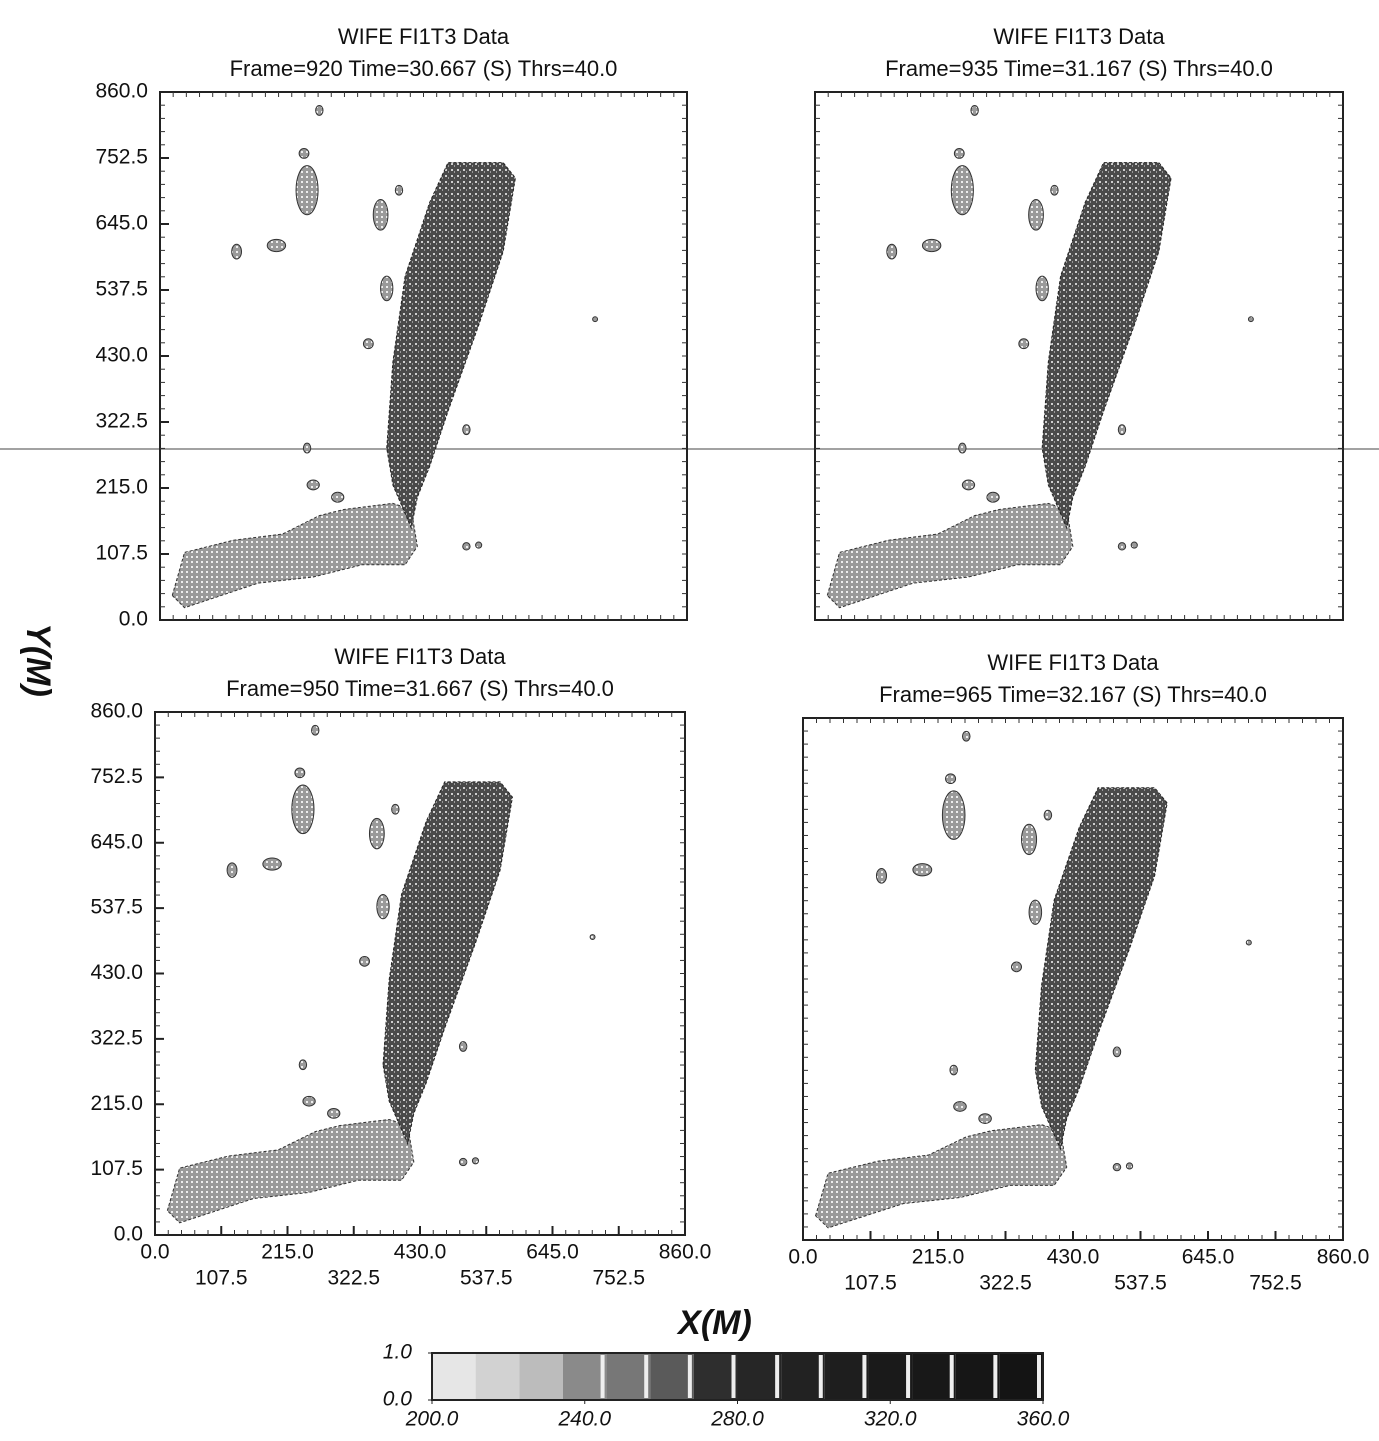 The width and height of the screenshot is (1379, 1441). Describe the element at coordinates (890, 1419) in the screenshot. I see `colorbar-tick-label: 320.0` at that location.